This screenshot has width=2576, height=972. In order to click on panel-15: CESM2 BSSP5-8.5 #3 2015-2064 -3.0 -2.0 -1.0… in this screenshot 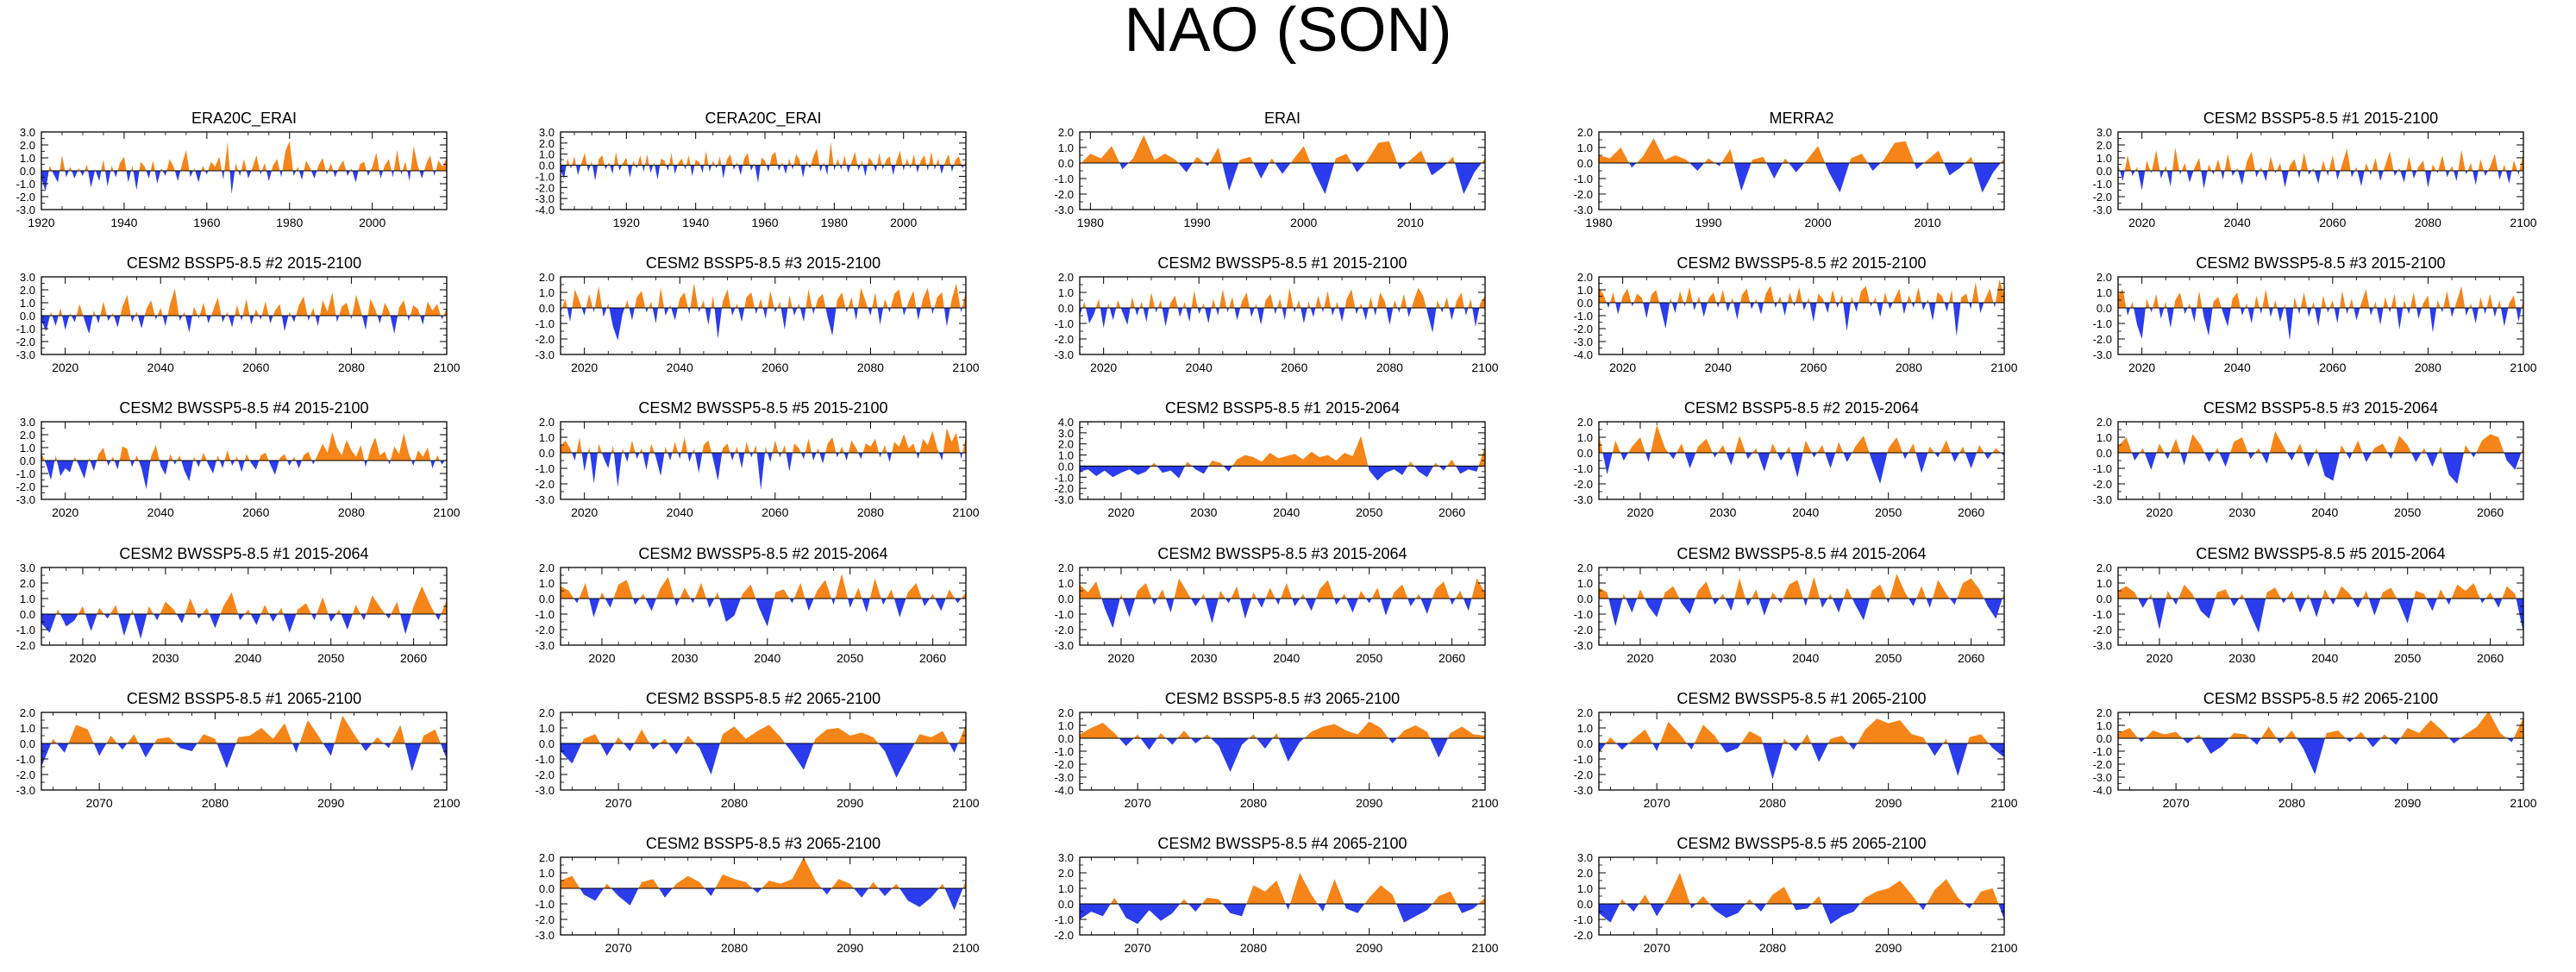, I will do `click(2308, 459)`.